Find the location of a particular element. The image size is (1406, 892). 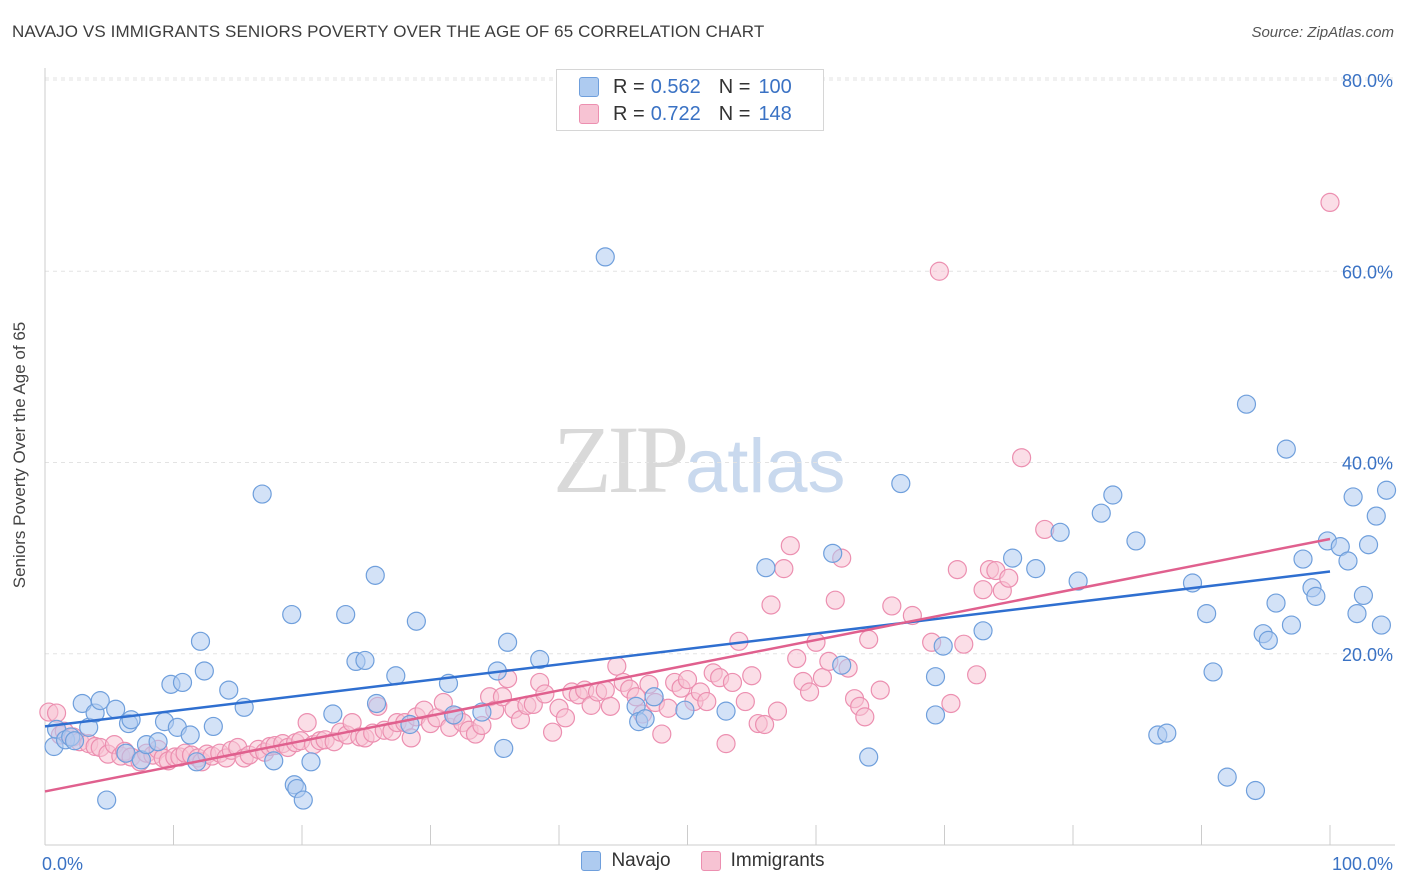

navajo-n-label: N = is located at coordinates (734, 86).